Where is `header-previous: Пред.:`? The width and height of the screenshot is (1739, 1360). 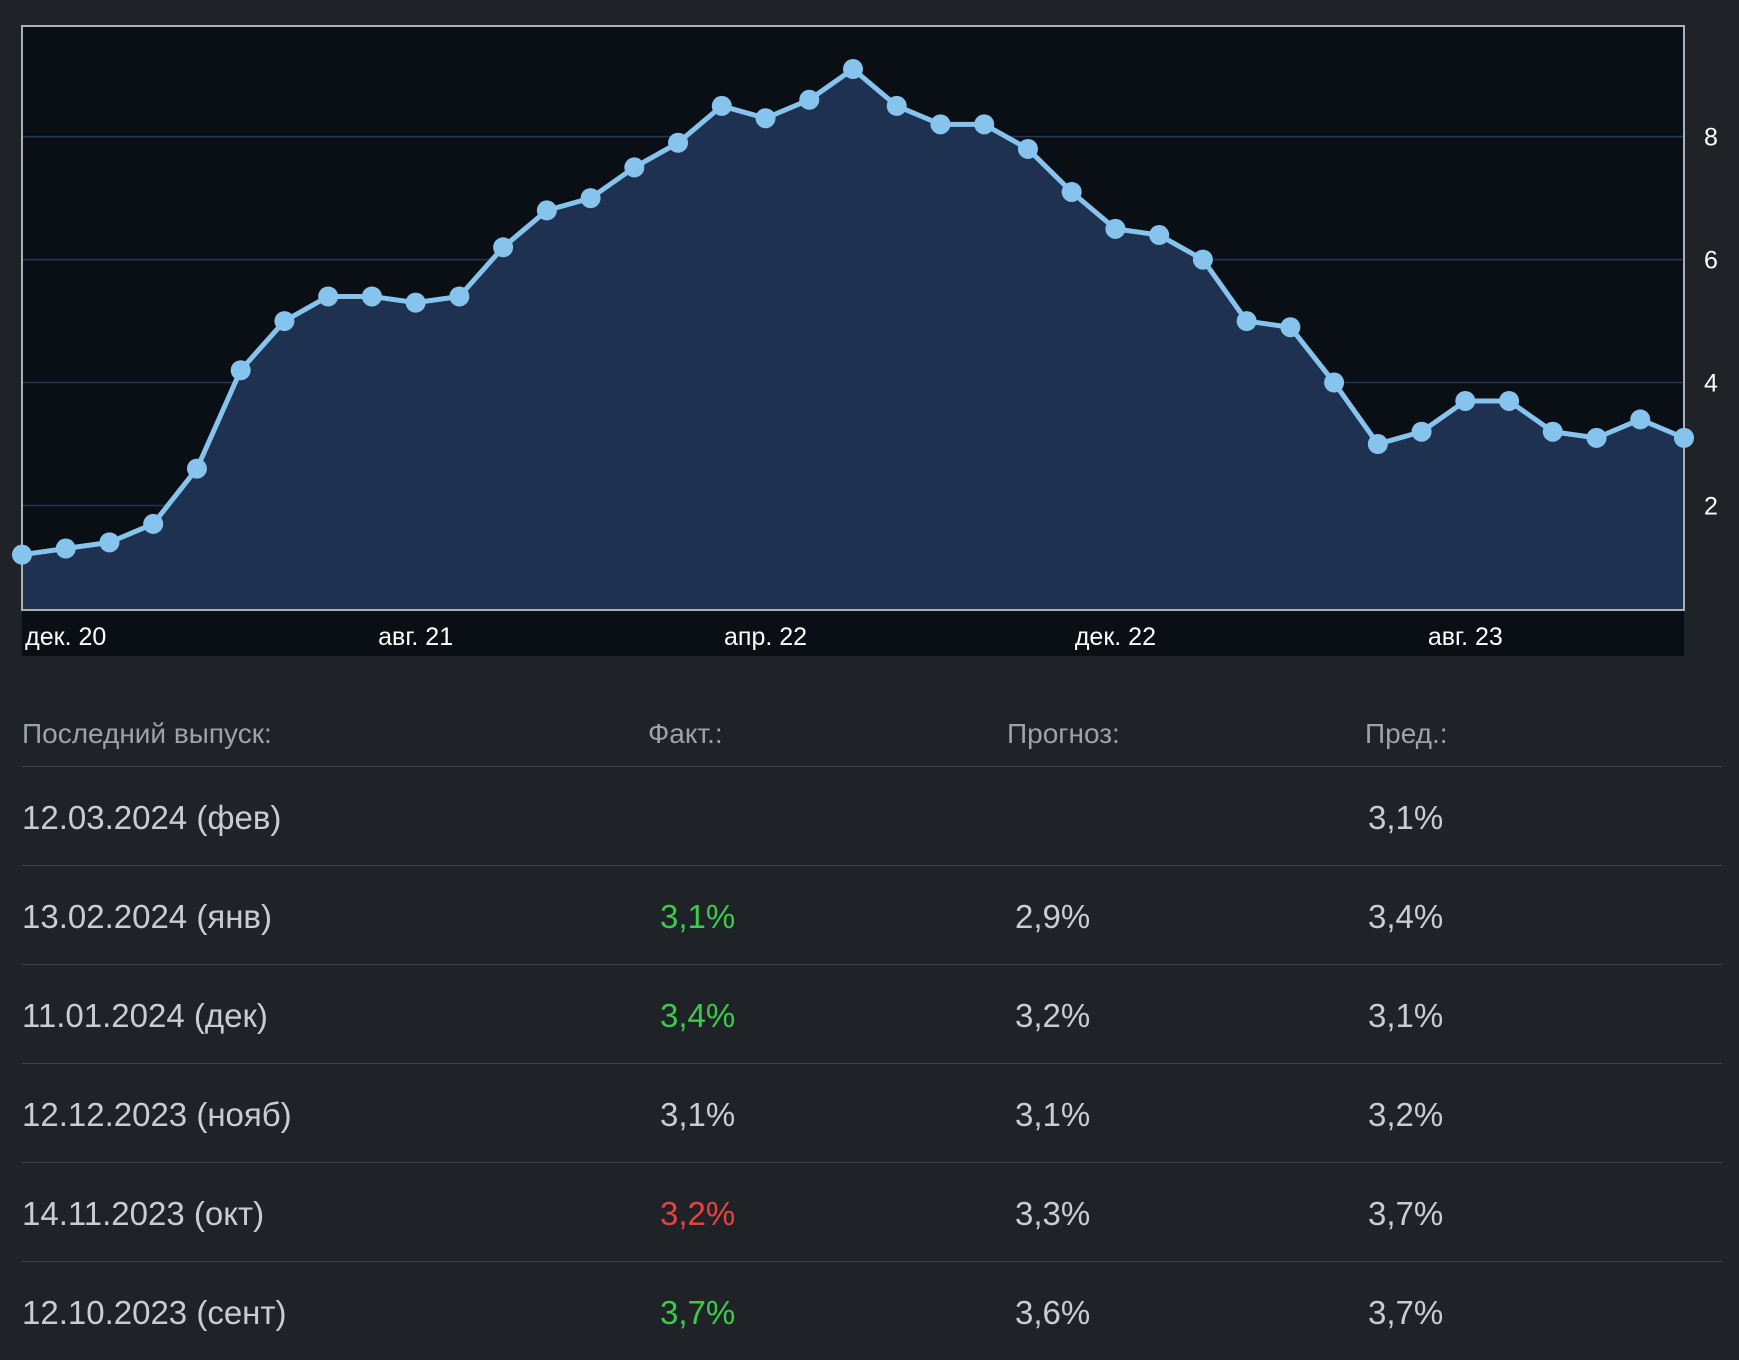
header-previous: Пред.: is located at coordinates (1406, 733).